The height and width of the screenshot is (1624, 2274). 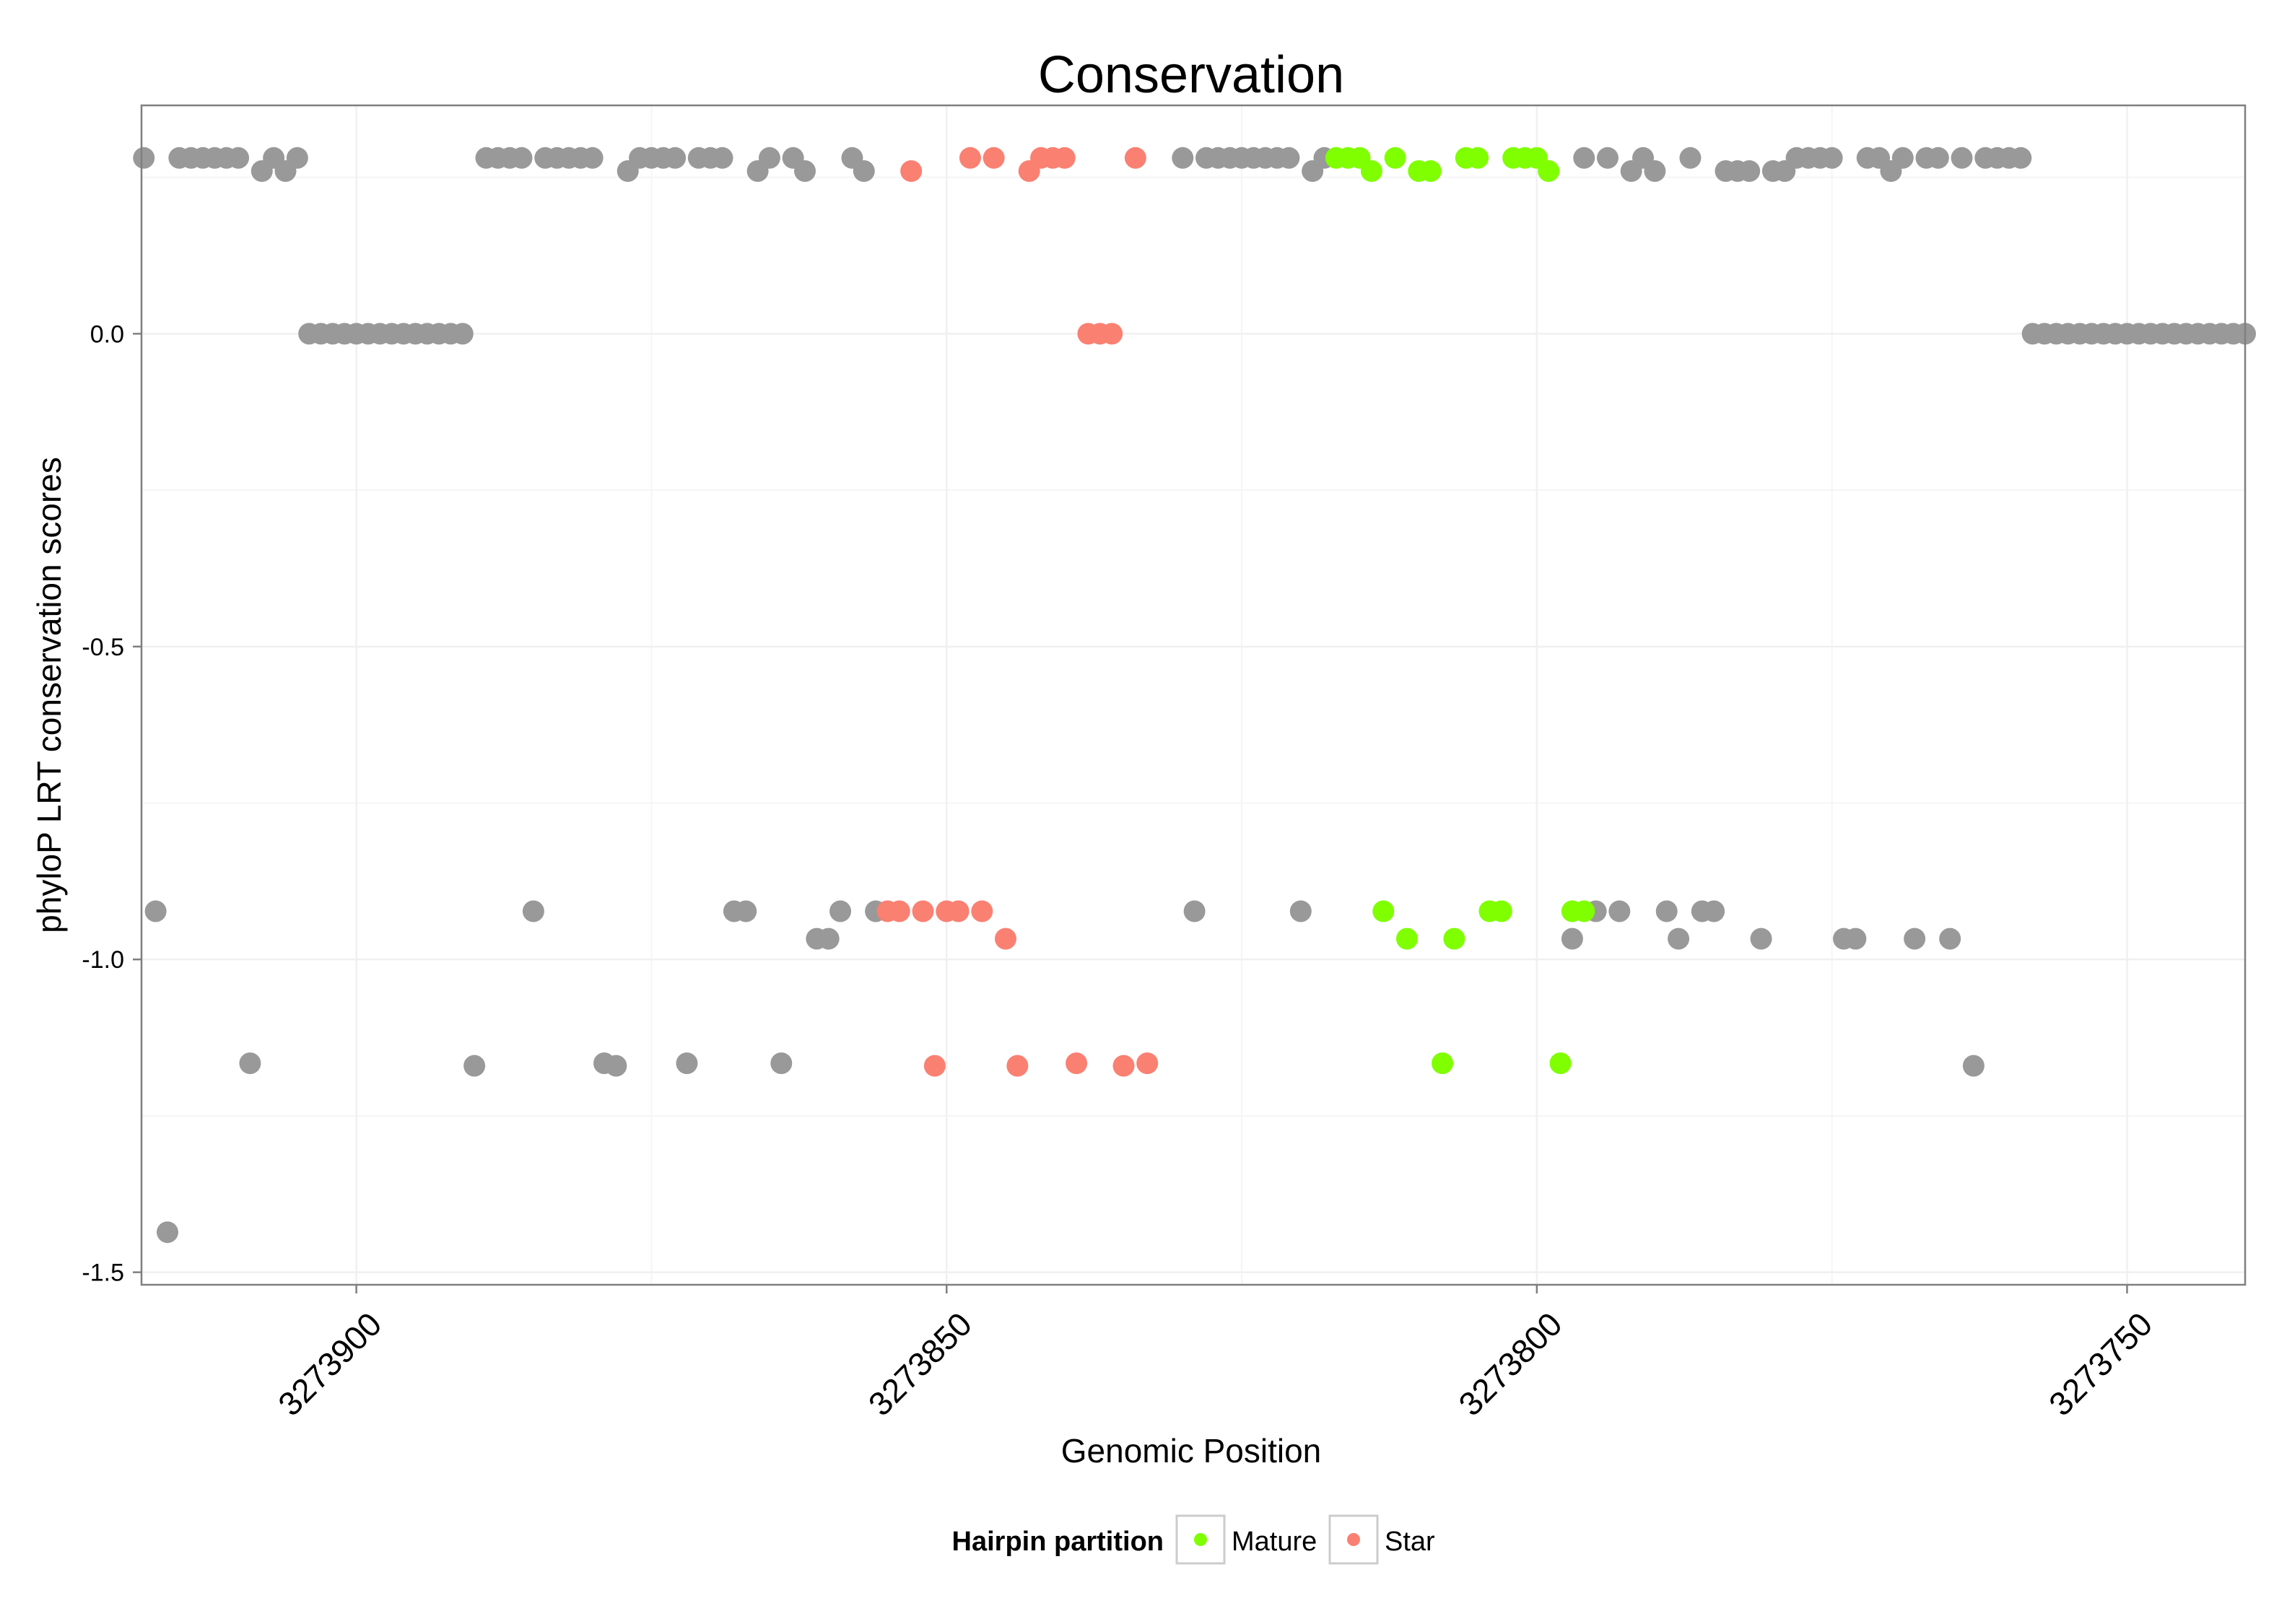 I want to click on legend-title: Hairpin partition, so click(x=1058, y=1542).